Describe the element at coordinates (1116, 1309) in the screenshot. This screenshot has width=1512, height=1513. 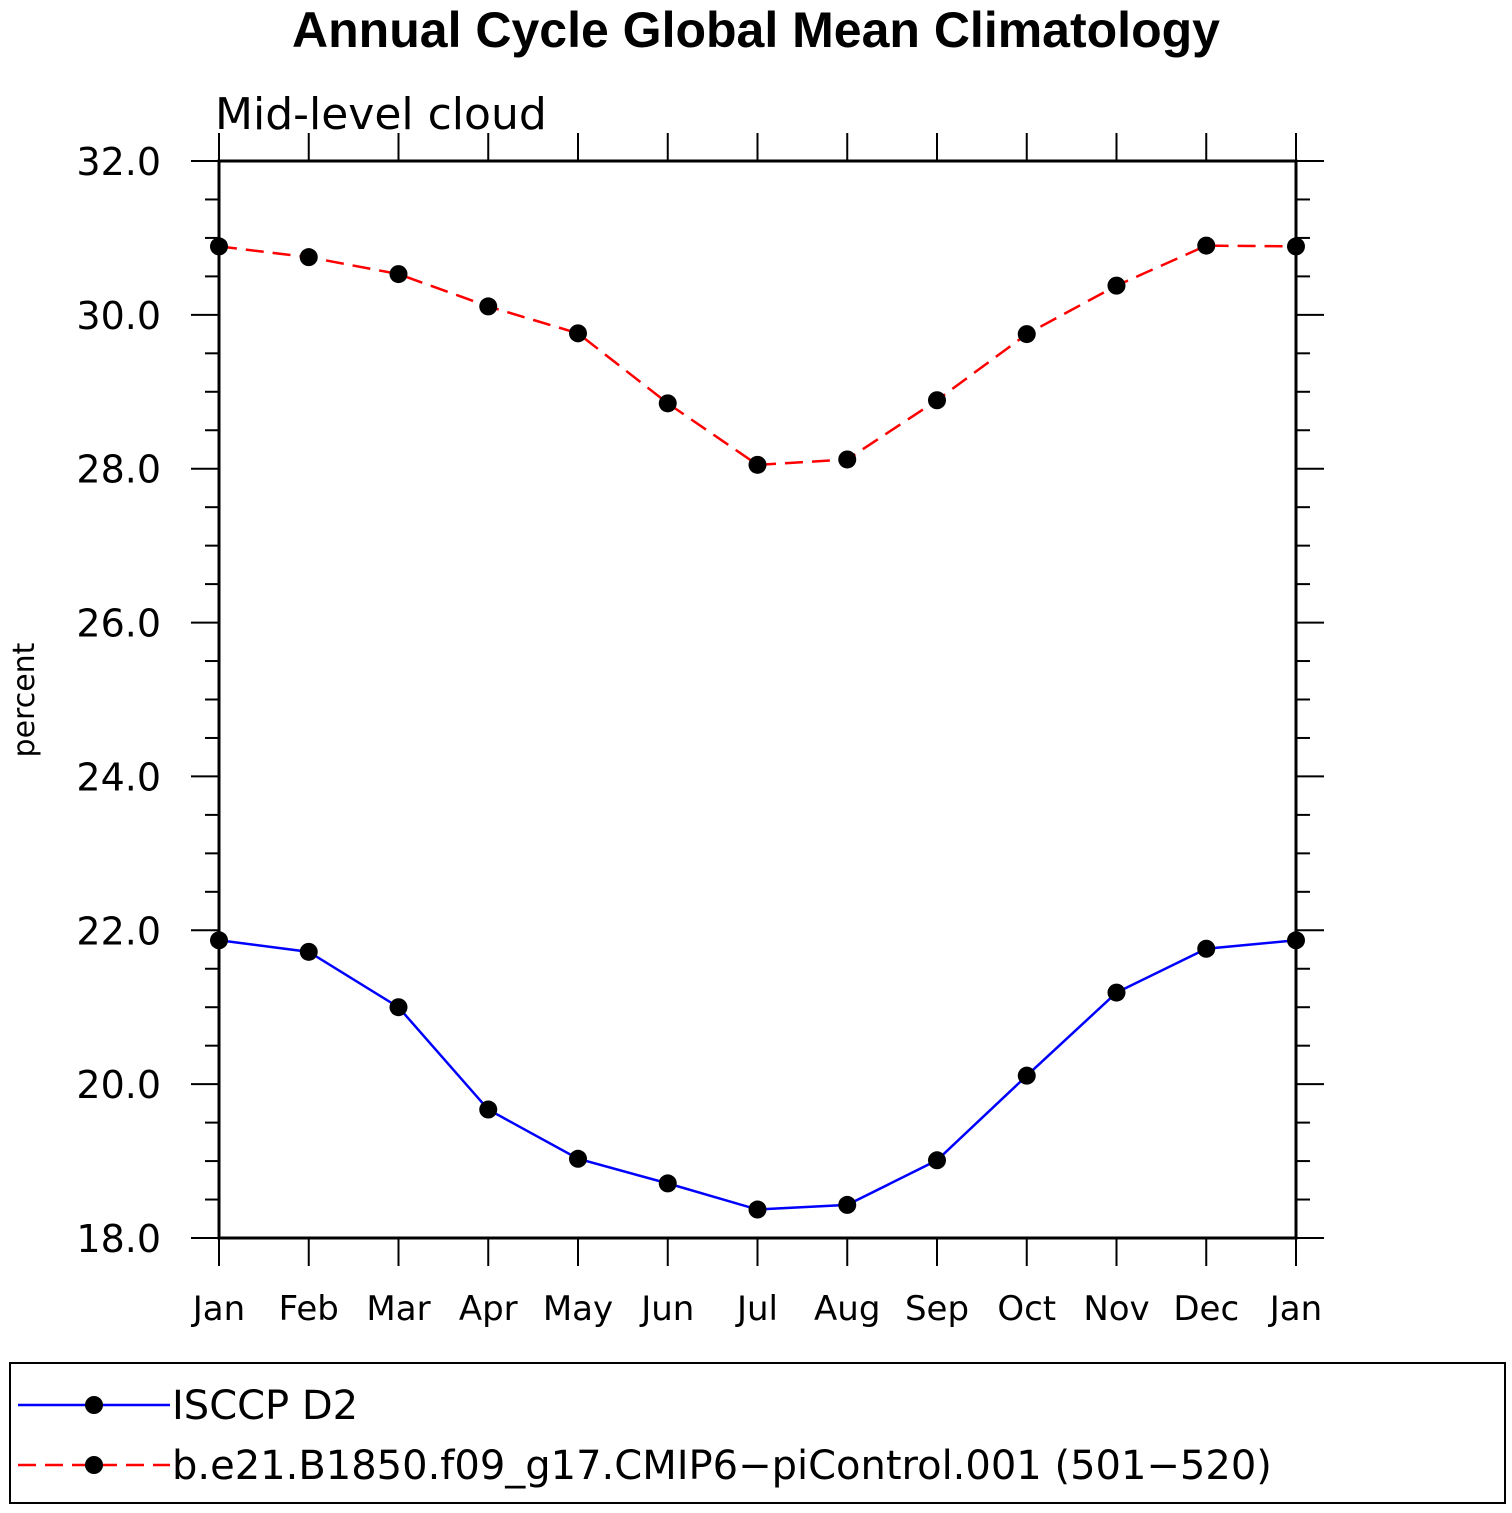
I see `x-tick-label: Nov` at that location.